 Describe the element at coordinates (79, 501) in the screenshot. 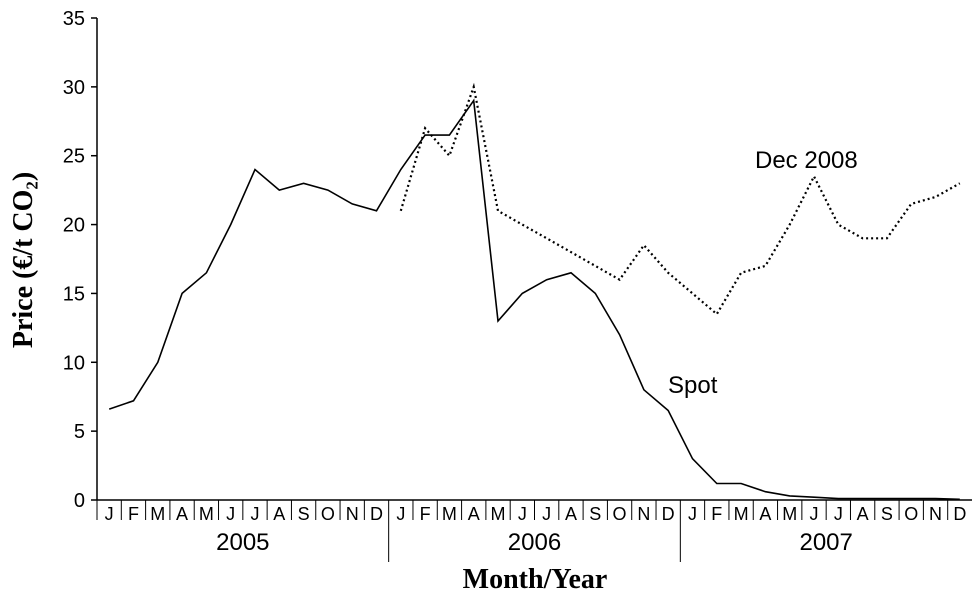

I see `y-tick-label: 0` at that location.